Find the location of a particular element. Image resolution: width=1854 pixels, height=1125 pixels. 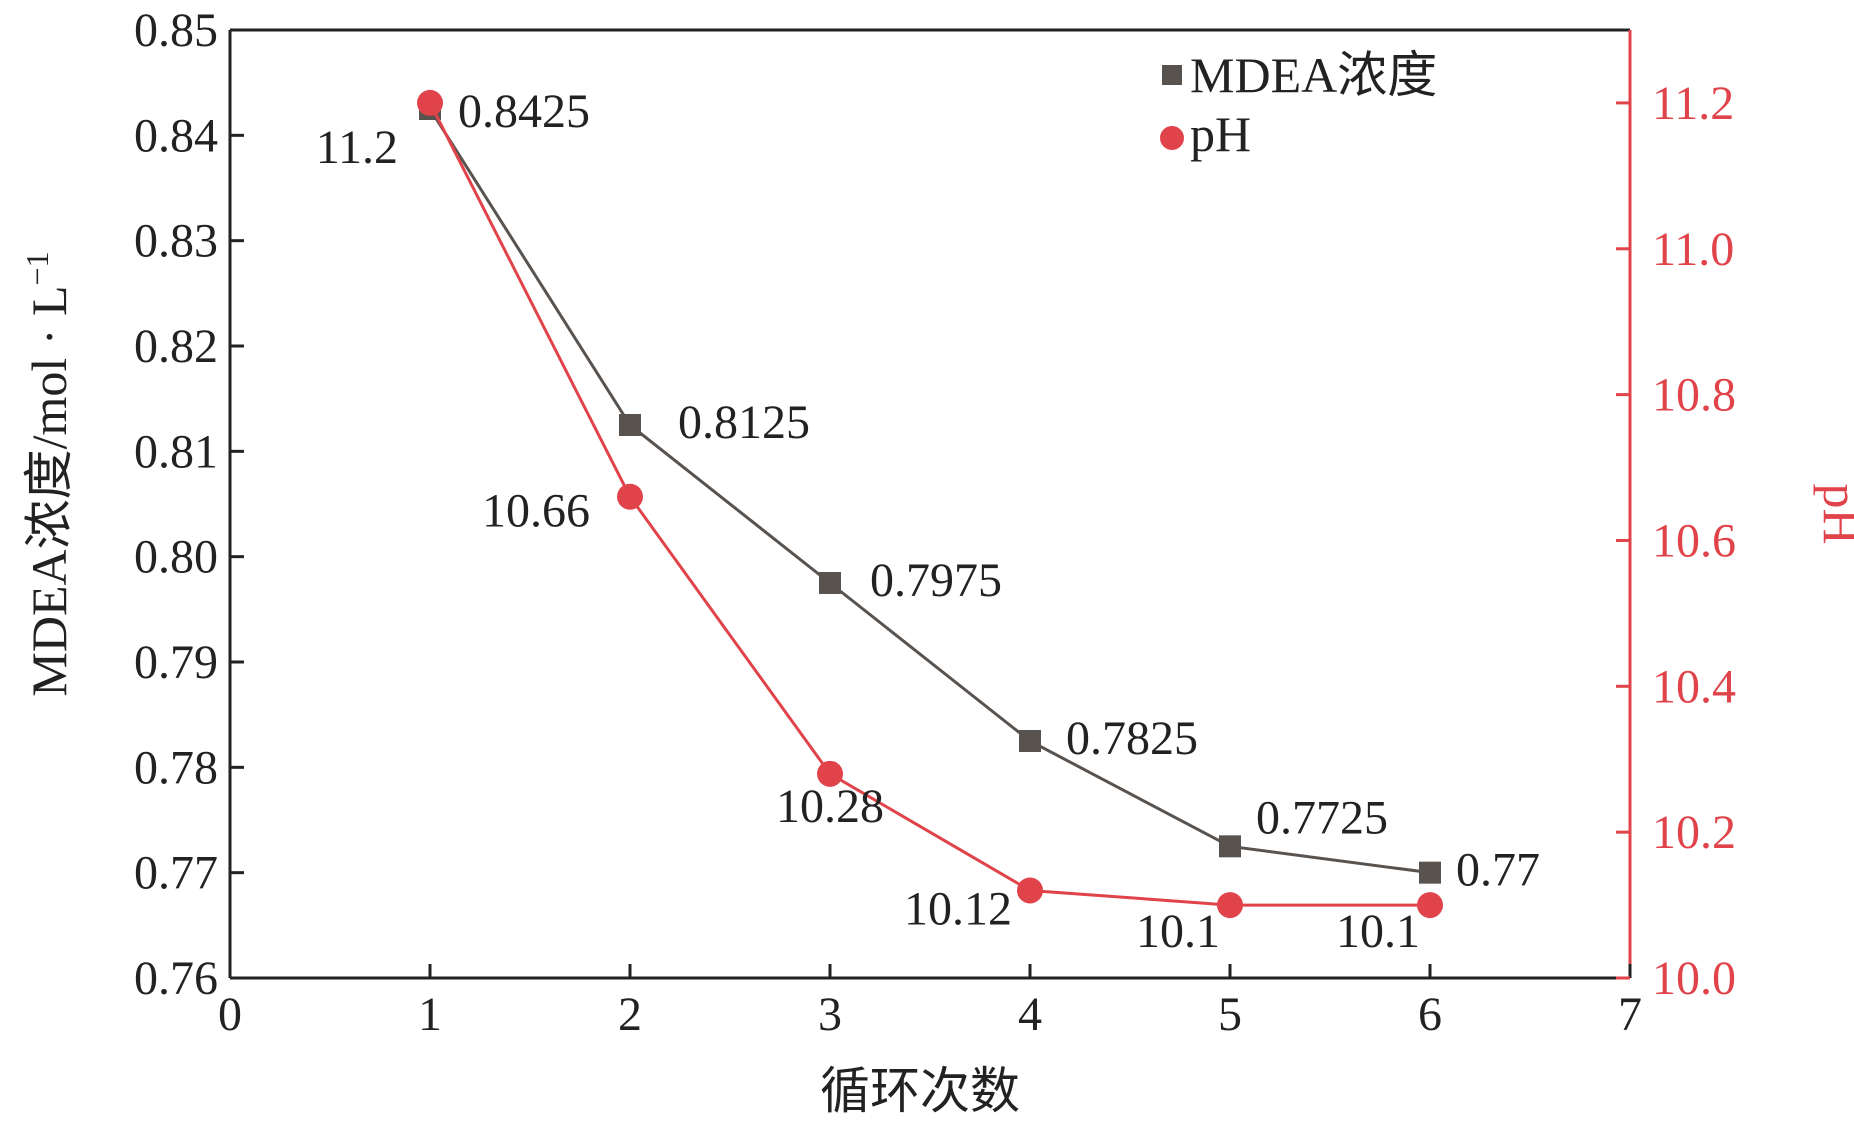

ph-data-label: 10.28 is located at coordinates (830, 806).